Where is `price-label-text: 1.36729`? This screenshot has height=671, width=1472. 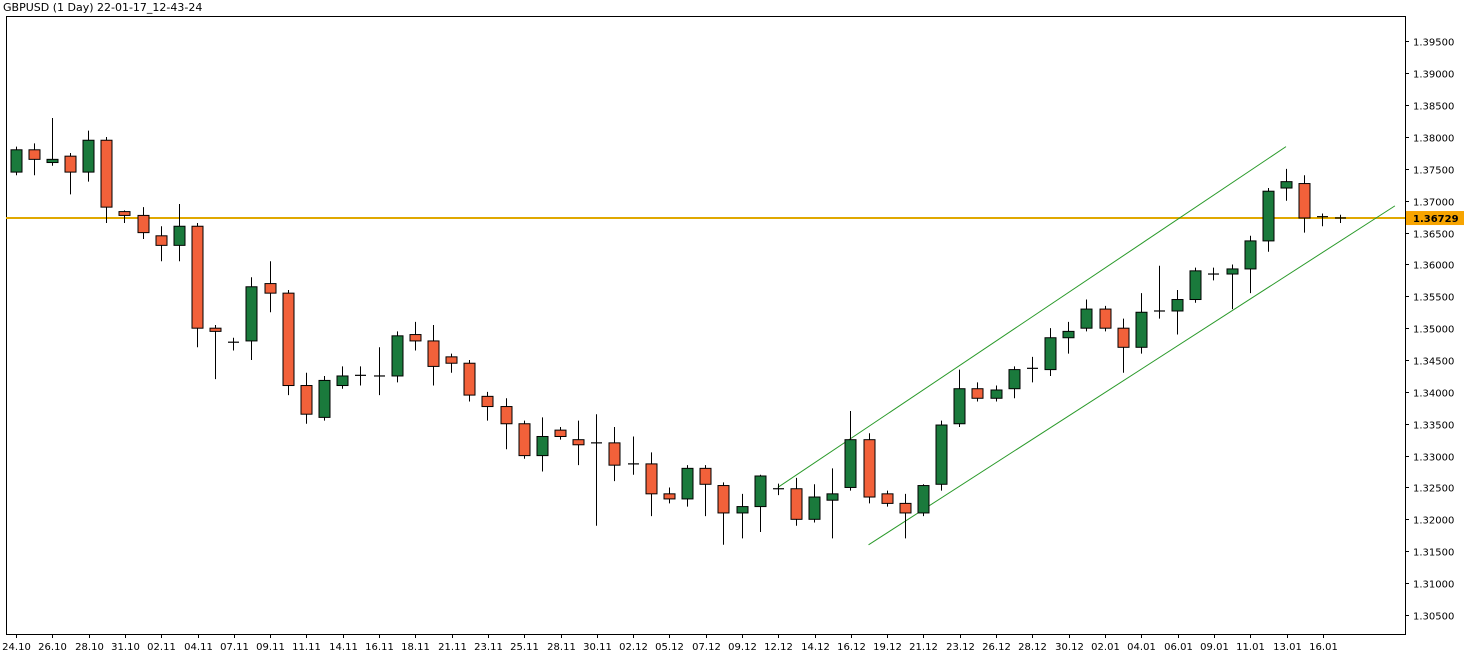 price-label-text: 1.36729 is located at coordinates (1436, 219).